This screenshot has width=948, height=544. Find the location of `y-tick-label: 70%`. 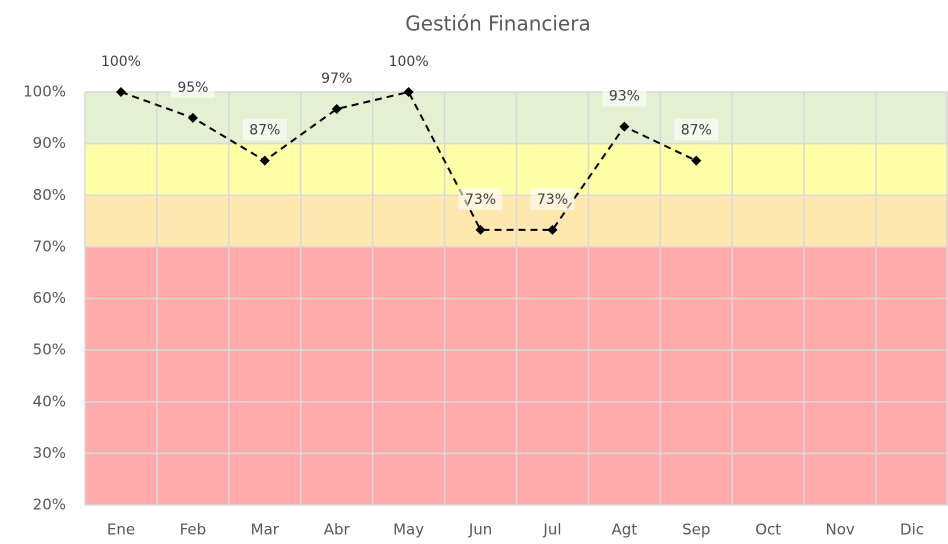

y-tick-label: 70% is located at coordinates (49, 246).